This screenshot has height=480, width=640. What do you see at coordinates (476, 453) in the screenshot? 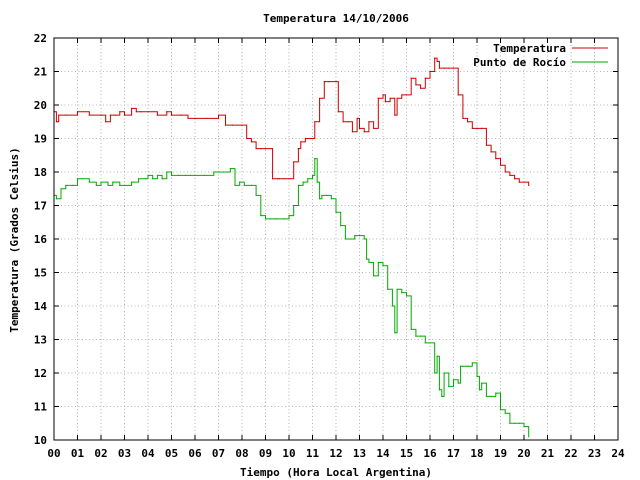
I see `x-tick-label: 18` at bounding box center [476, 453].